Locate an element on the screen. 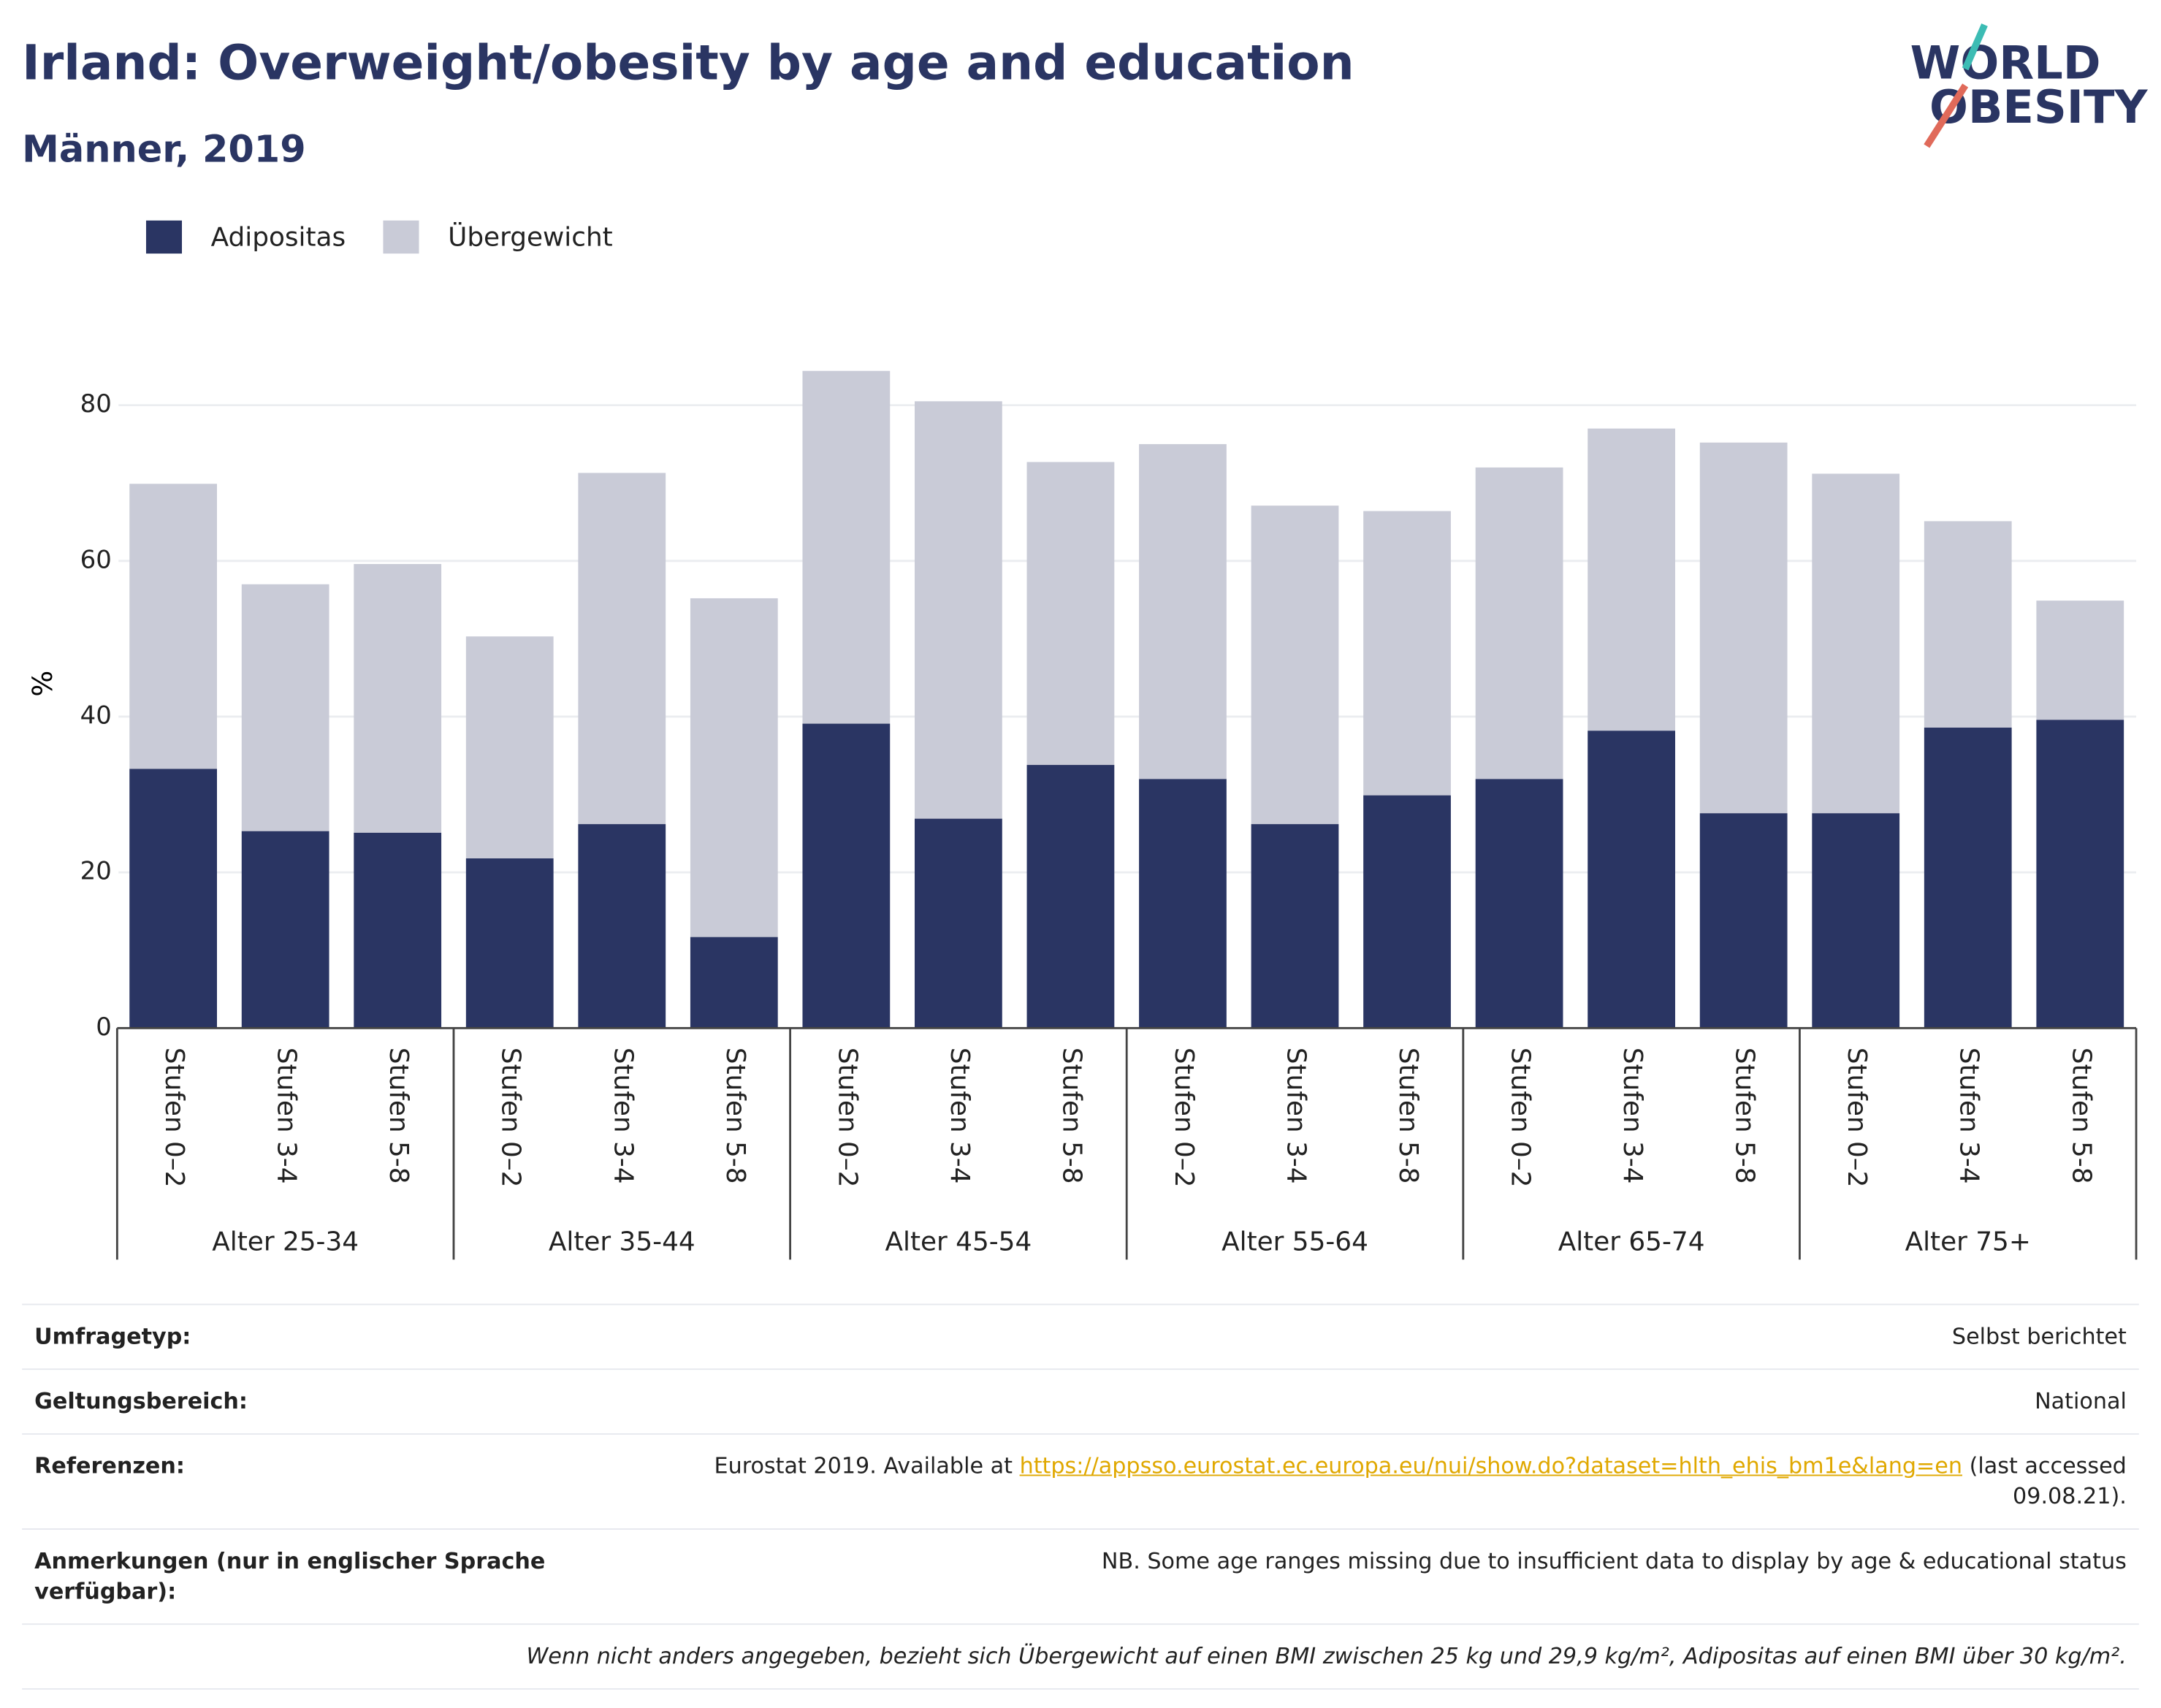 This screenshot has width=2161, height=1708. y-tick-label: 60 is located at coordinates (96, 559).